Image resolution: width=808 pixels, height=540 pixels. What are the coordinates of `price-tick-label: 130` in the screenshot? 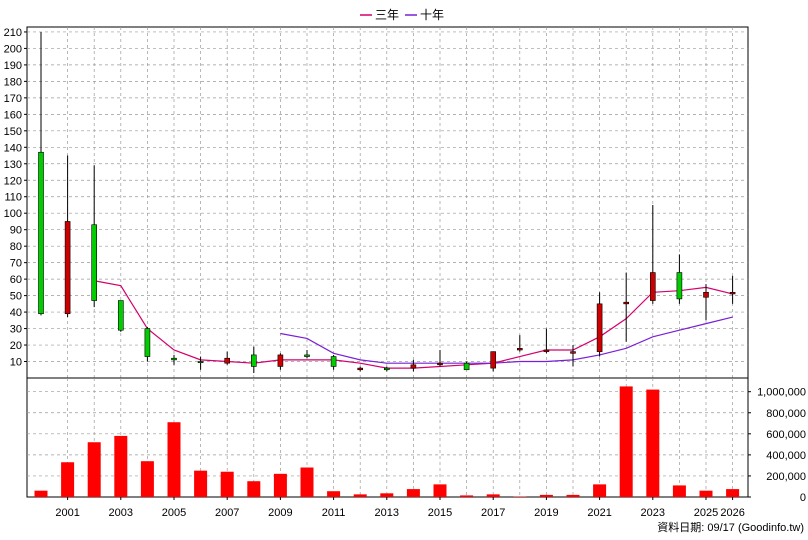 It's located at (13, 165).